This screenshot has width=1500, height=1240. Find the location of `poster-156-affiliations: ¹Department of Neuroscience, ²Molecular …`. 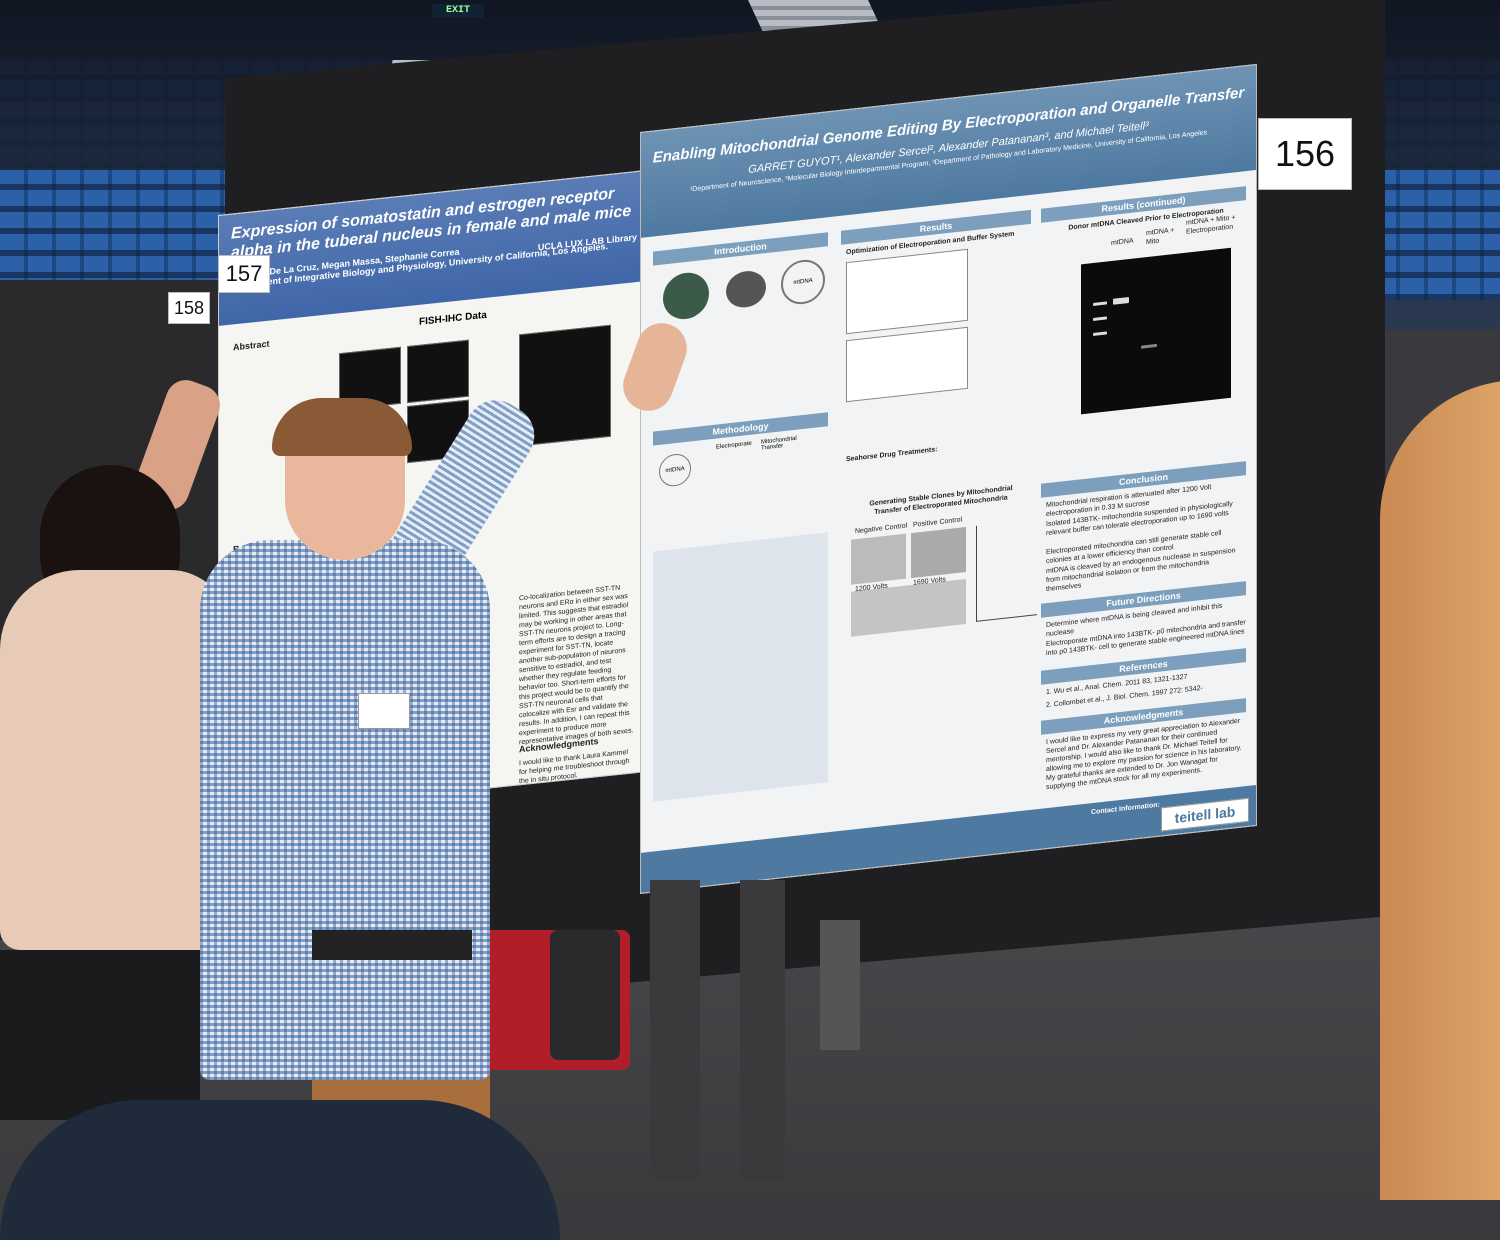

poster-156-affiliations: ¹Department of Neuroscience, ²Molecular … is located at coordinates (948, 161).